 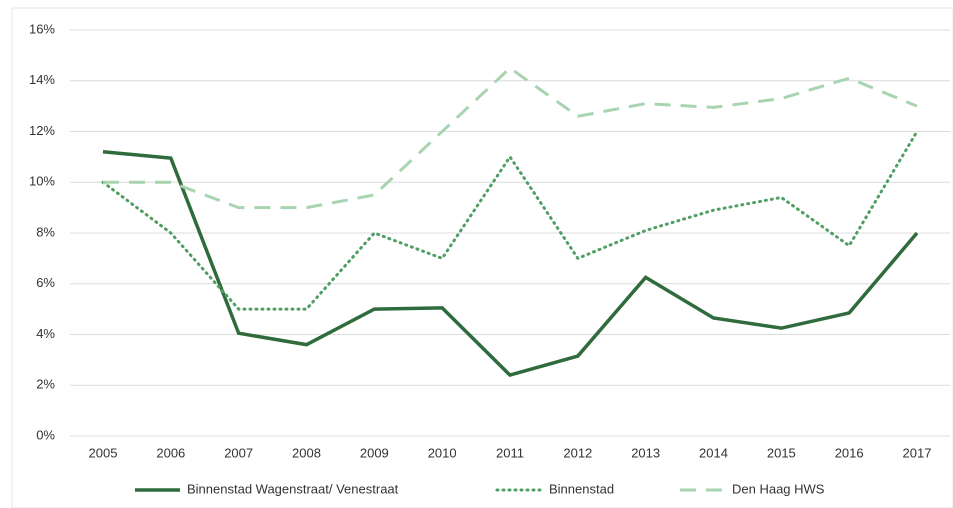 I want to click on y-tick-label: 16%, so click(x=42, y=28).